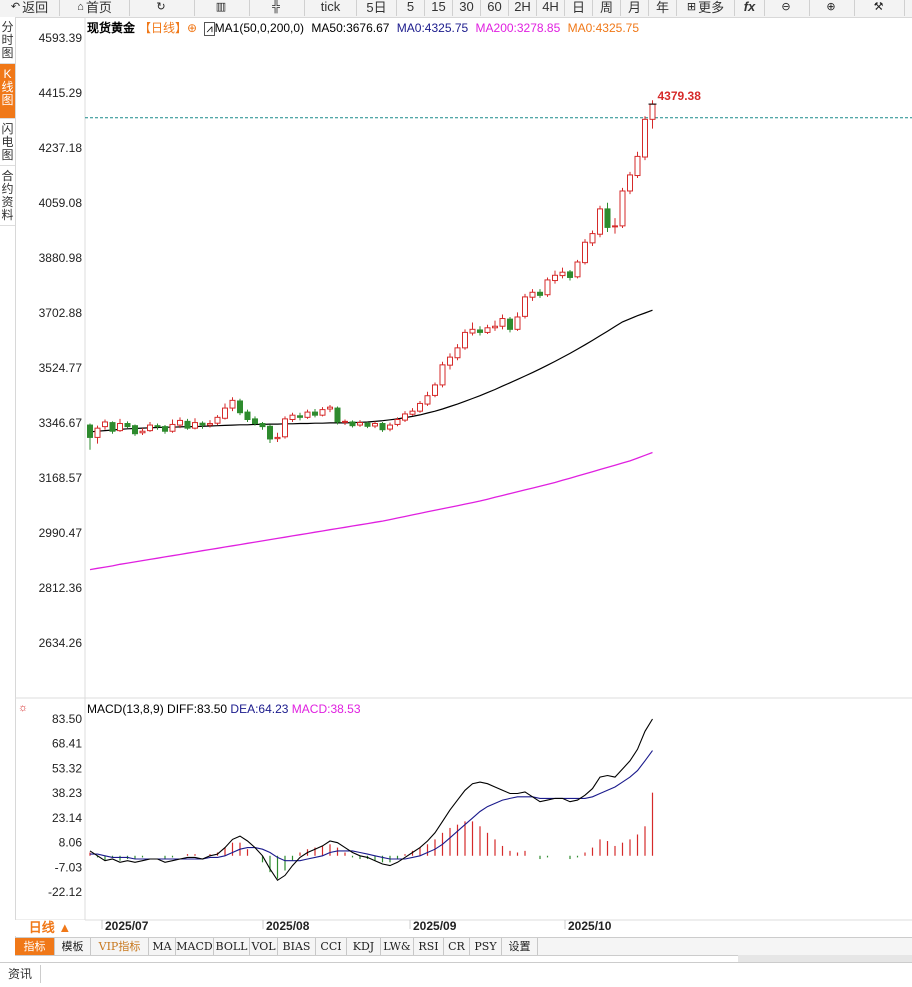  Describe the element at coordinates (61, 423) in the screenshot. I see `main-y-tick: 3346.67` at that location.